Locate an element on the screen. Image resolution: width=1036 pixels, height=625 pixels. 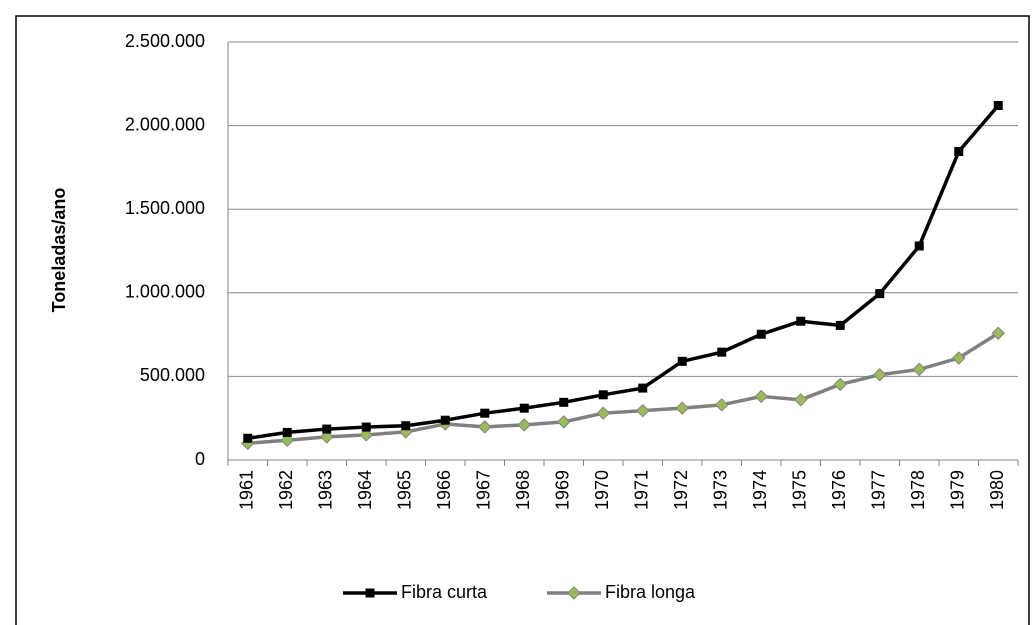
series-line is located at coordinates (623, 388).